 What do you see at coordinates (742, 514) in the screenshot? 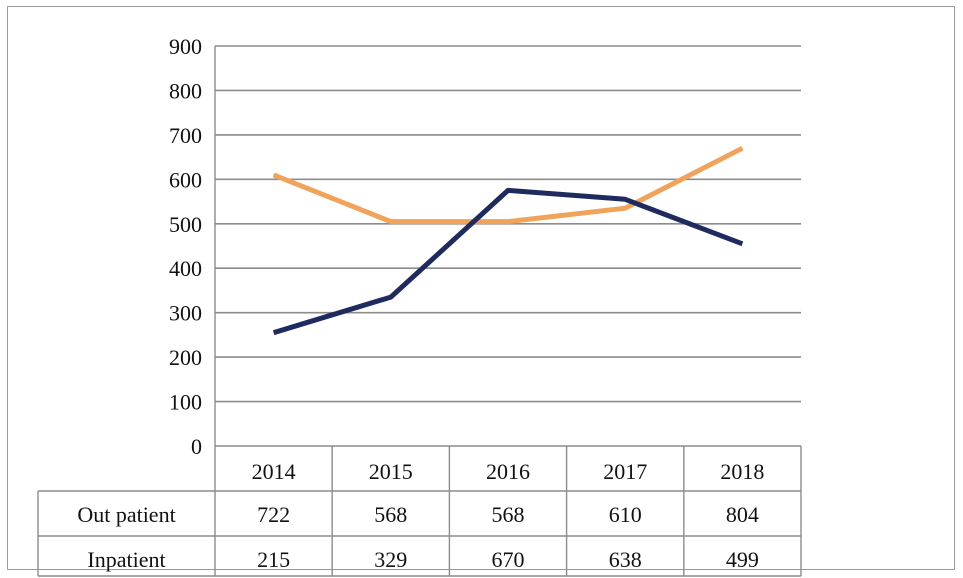
I see `table-value-cell: 804` at bounding box center [742, 514].